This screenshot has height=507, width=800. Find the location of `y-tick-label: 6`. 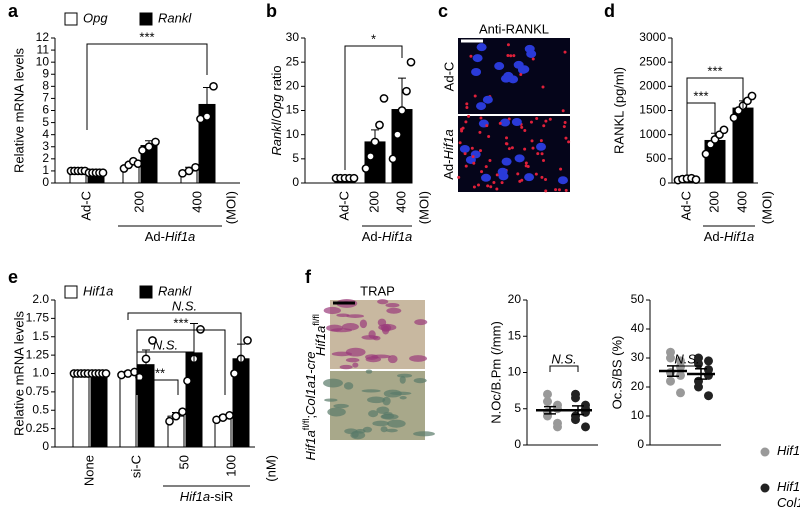

y-tick-label: 6 is located at coordinates (45, 110).